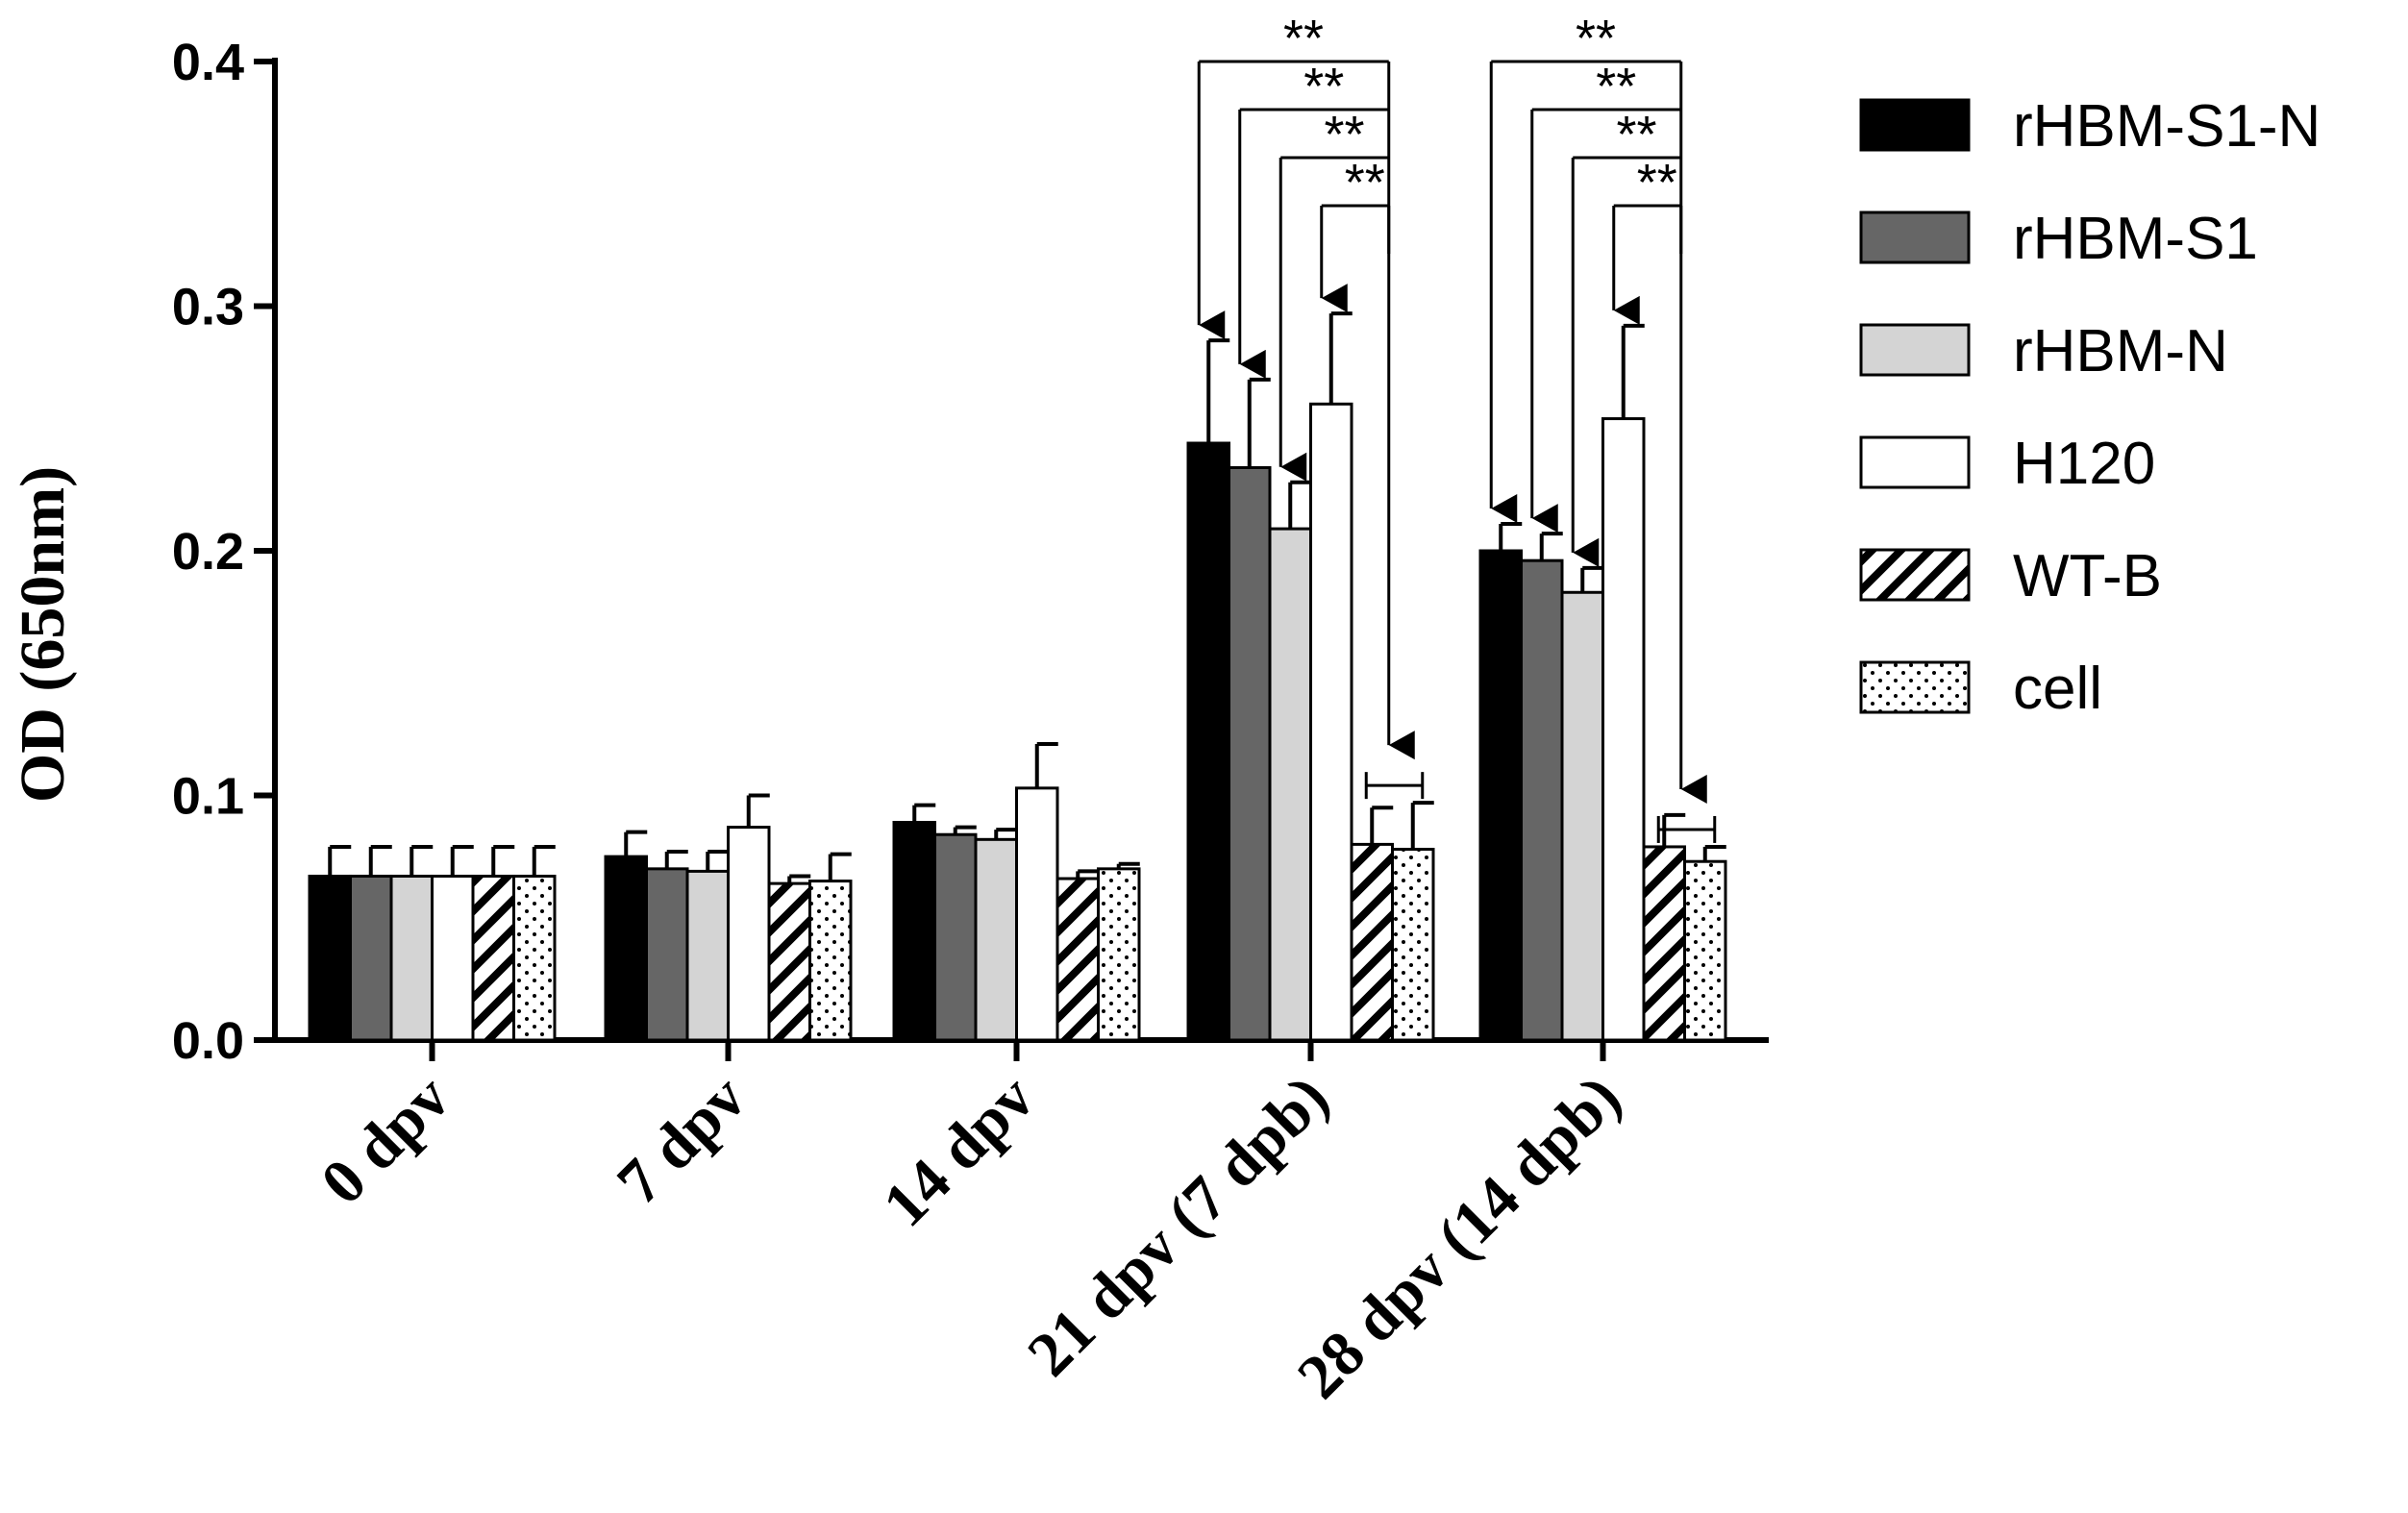  Describe the element at coordinates (2087, 576) in the screenshot. I see `legend-label: WT-B` at that location.